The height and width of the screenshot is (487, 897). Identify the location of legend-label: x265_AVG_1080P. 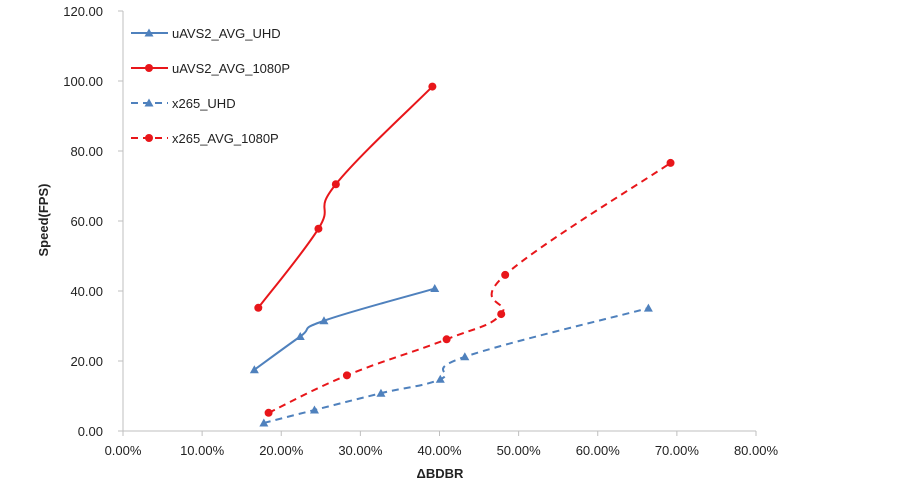
(225, 138).